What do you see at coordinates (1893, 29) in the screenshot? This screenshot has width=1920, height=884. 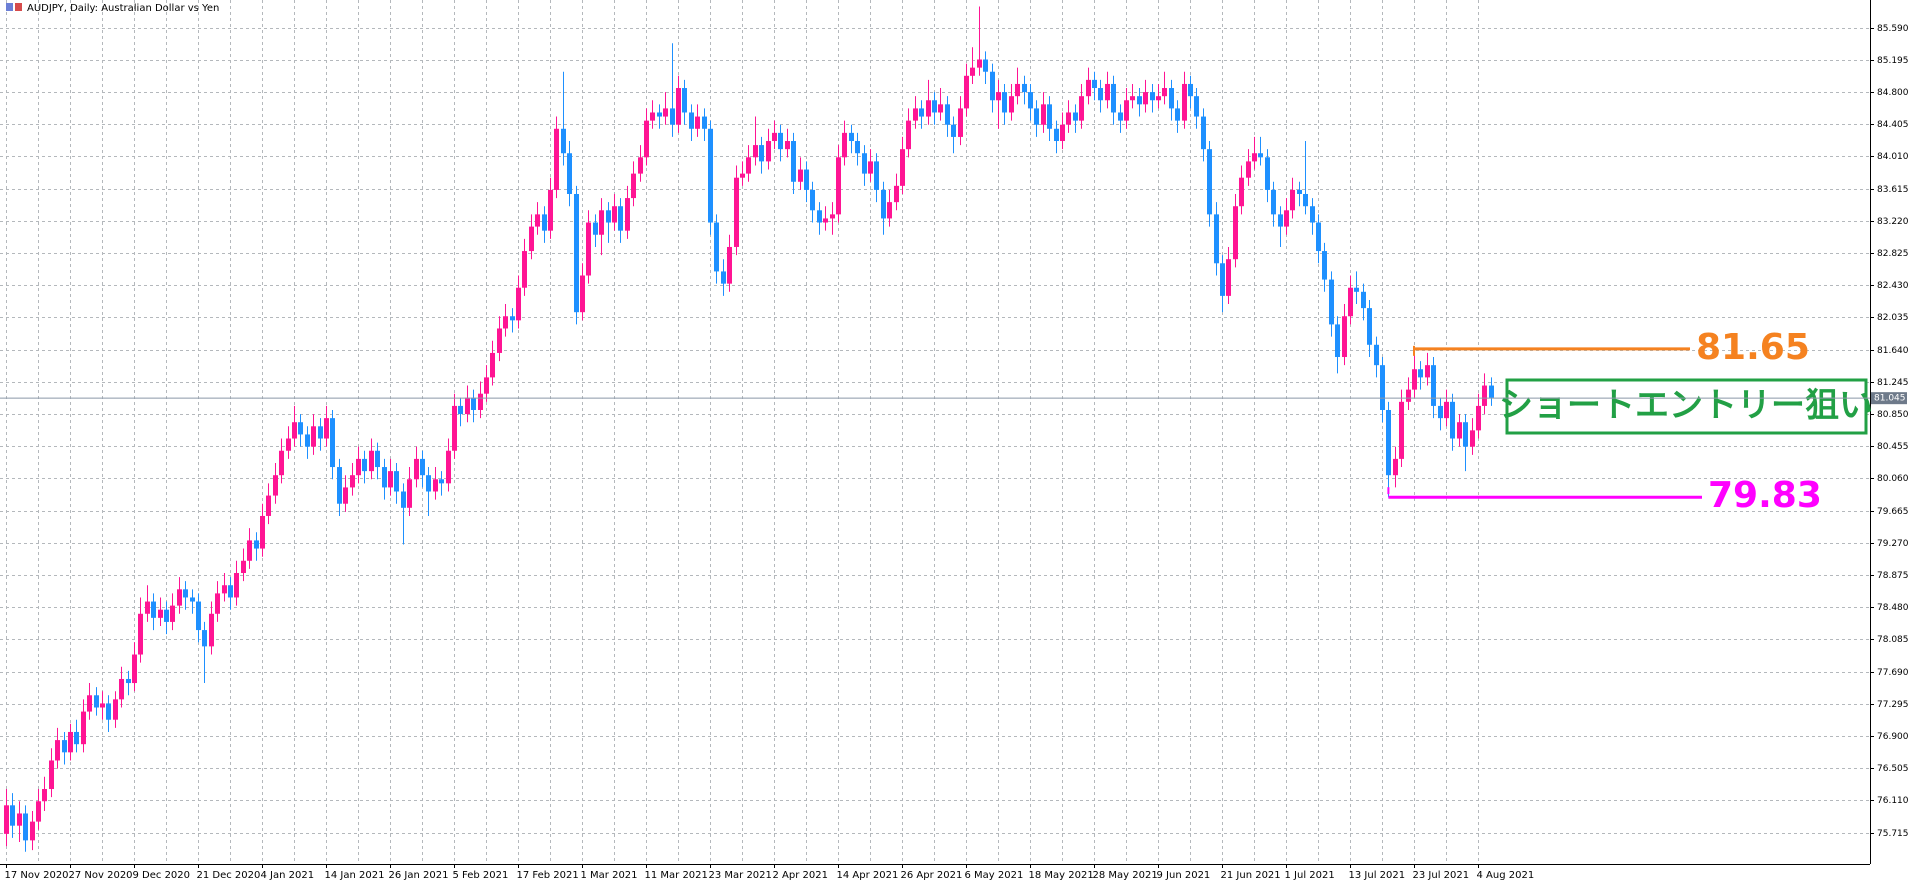 I see `y-tick-label: 85.590` at bounding box center [1893, 29].